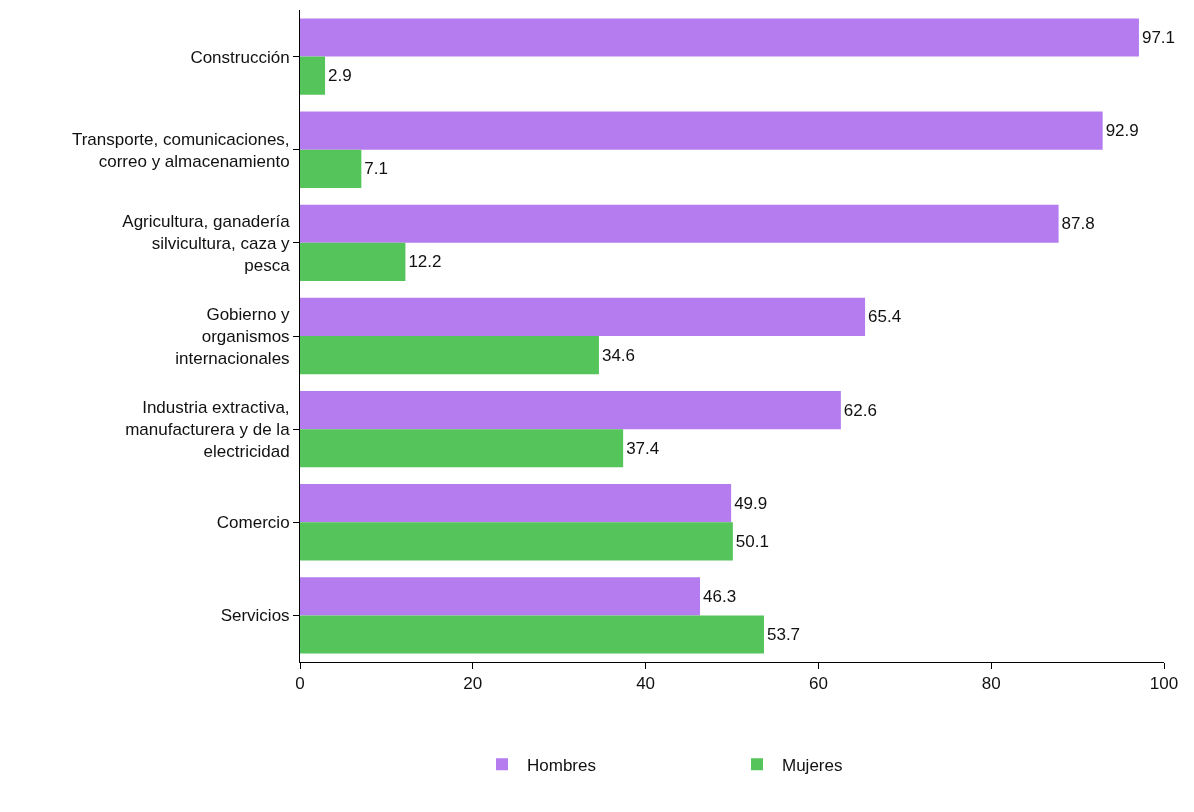  I want to click on data-label: 12.2, so click(425, 262).